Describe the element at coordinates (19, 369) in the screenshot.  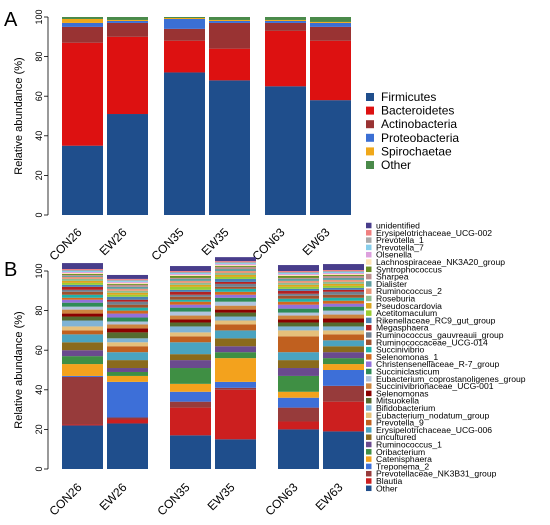
I see `y-axis-label: Relative abundance (%)` at that location.